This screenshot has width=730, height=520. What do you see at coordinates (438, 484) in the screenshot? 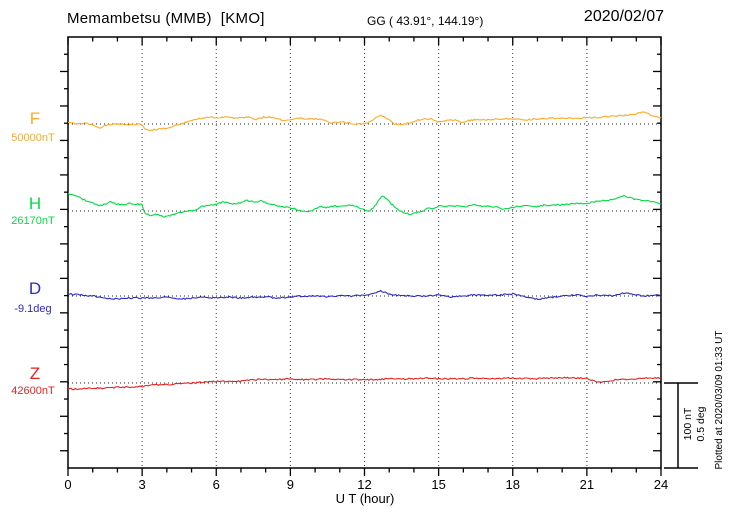
I see `x-tick-label: 15` at bounding box center [438, 484].